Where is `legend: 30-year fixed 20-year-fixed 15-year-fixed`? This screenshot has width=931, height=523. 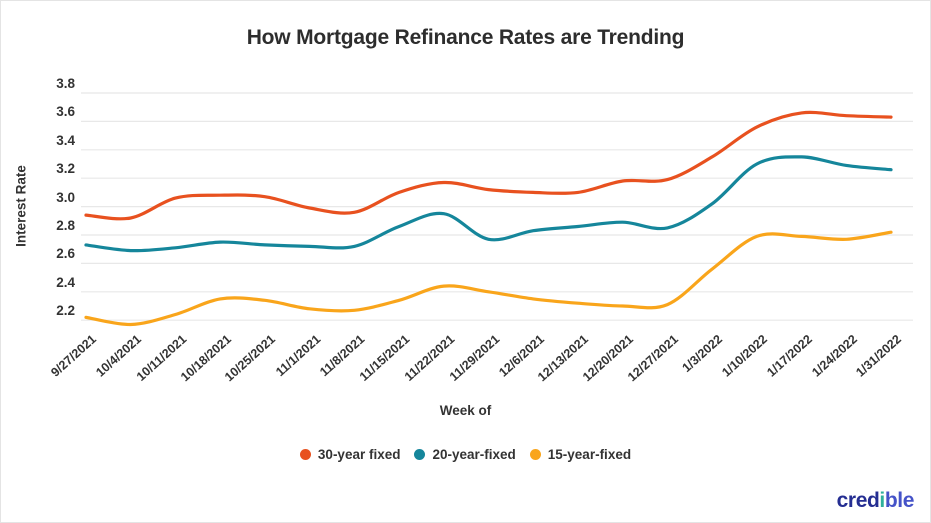
legend: 30-year fixed 20-year-fixed 15-year-fixed is located at coordinates (465, 454).